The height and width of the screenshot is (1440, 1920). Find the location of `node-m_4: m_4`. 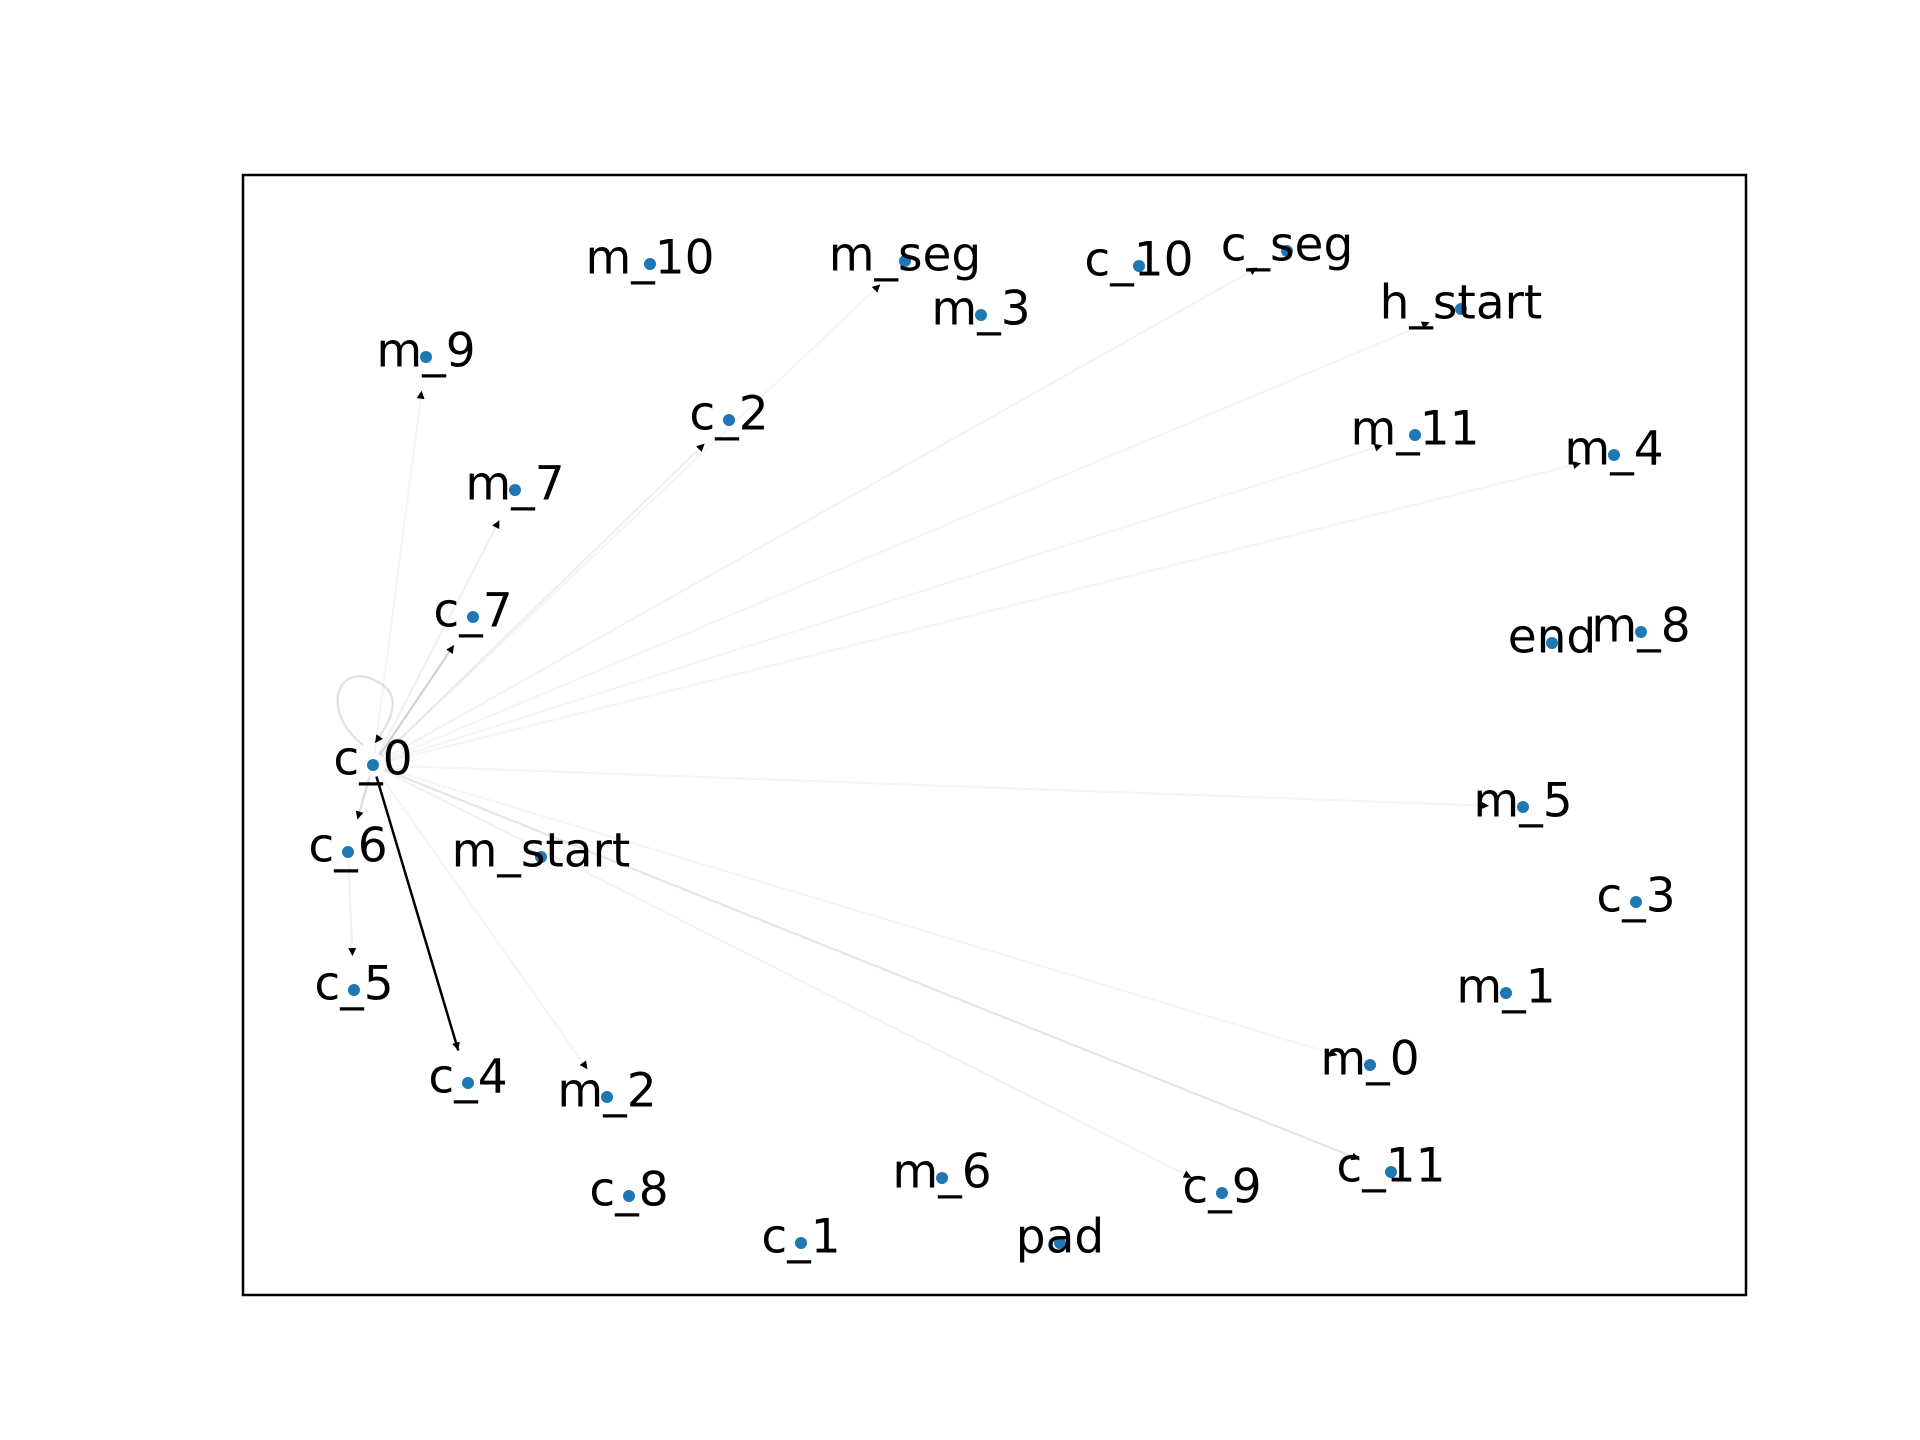

node-m_4: m_4 is located at coordinates (1613, 449).